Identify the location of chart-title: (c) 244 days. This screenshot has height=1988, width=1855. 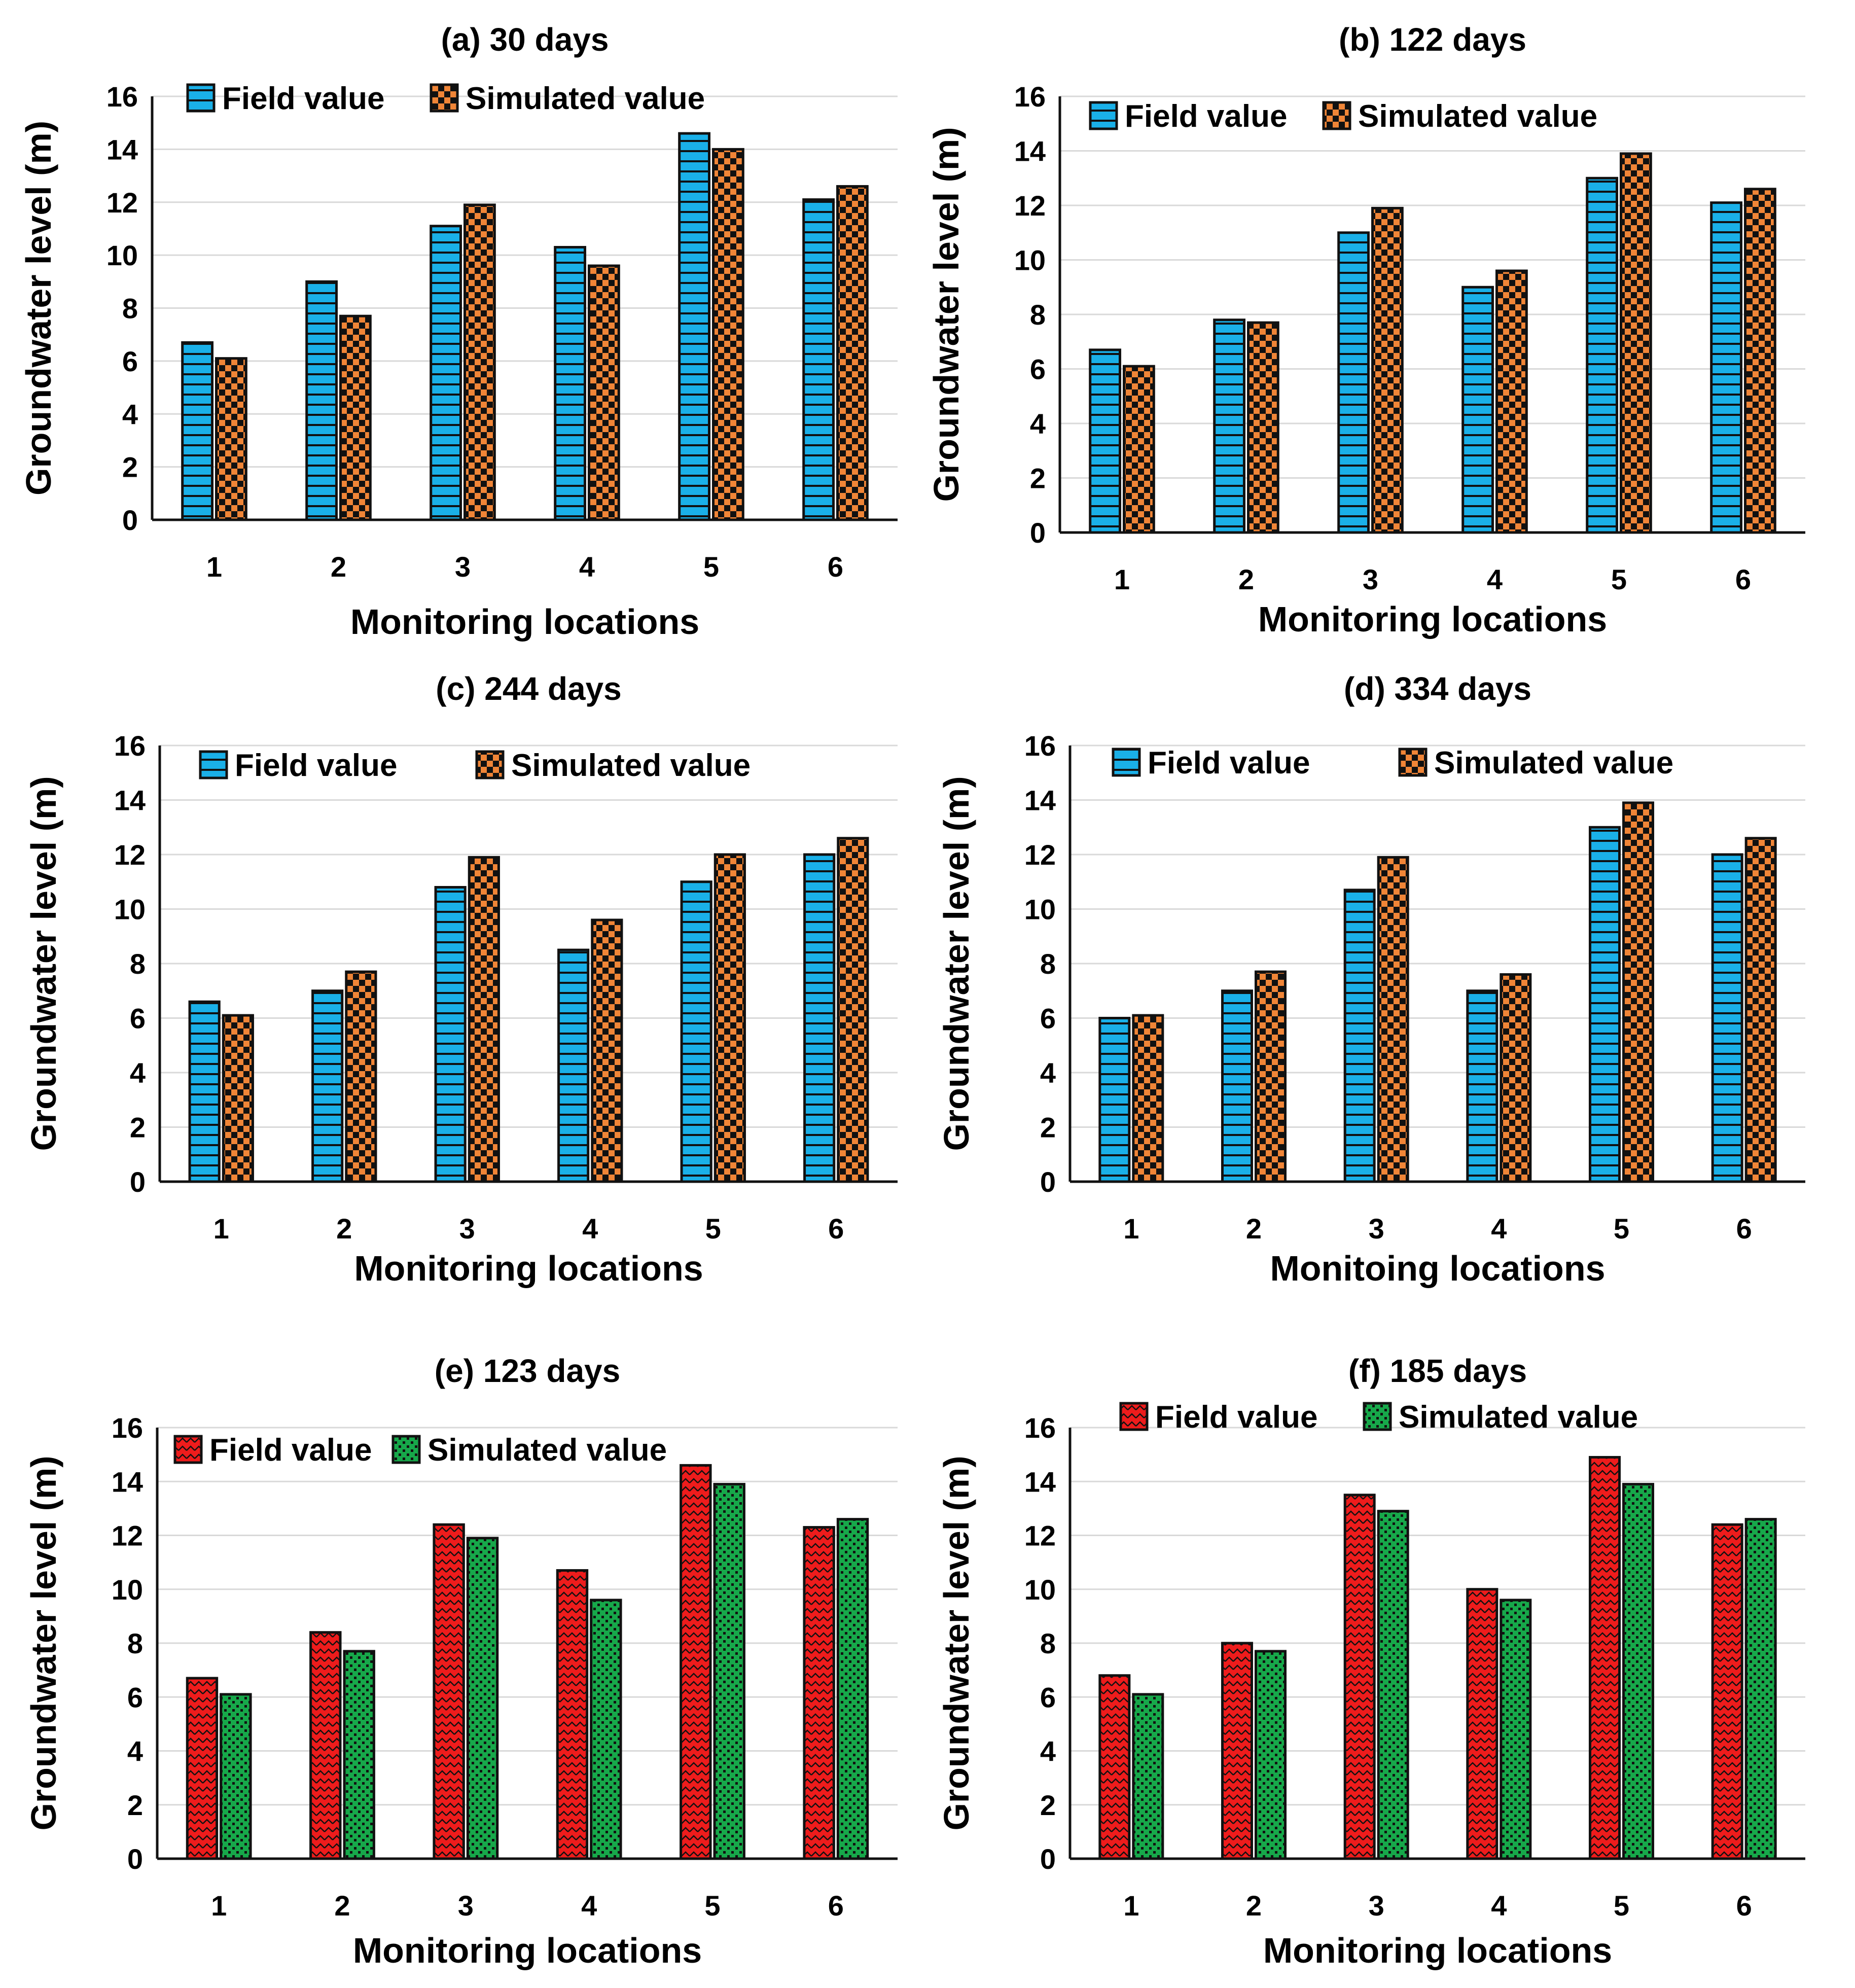
(528, 688).